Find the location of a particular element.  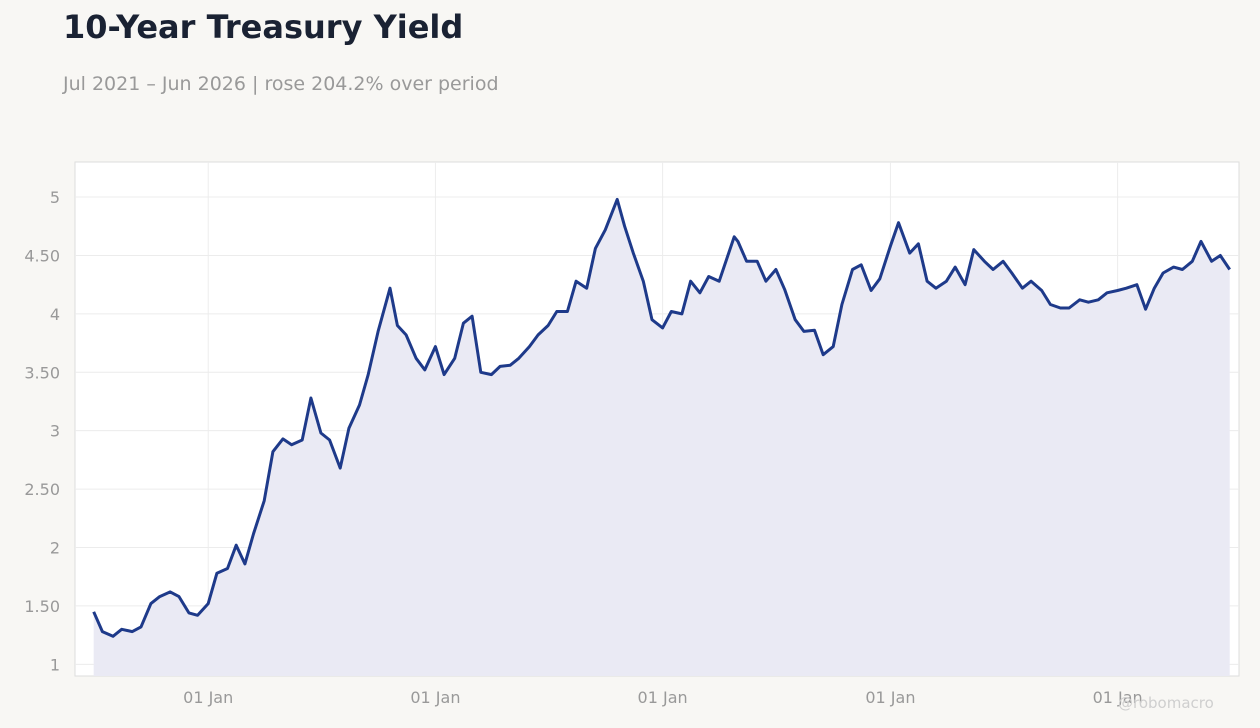

y-tick-label: 3 is located at coordinates (55, 431).